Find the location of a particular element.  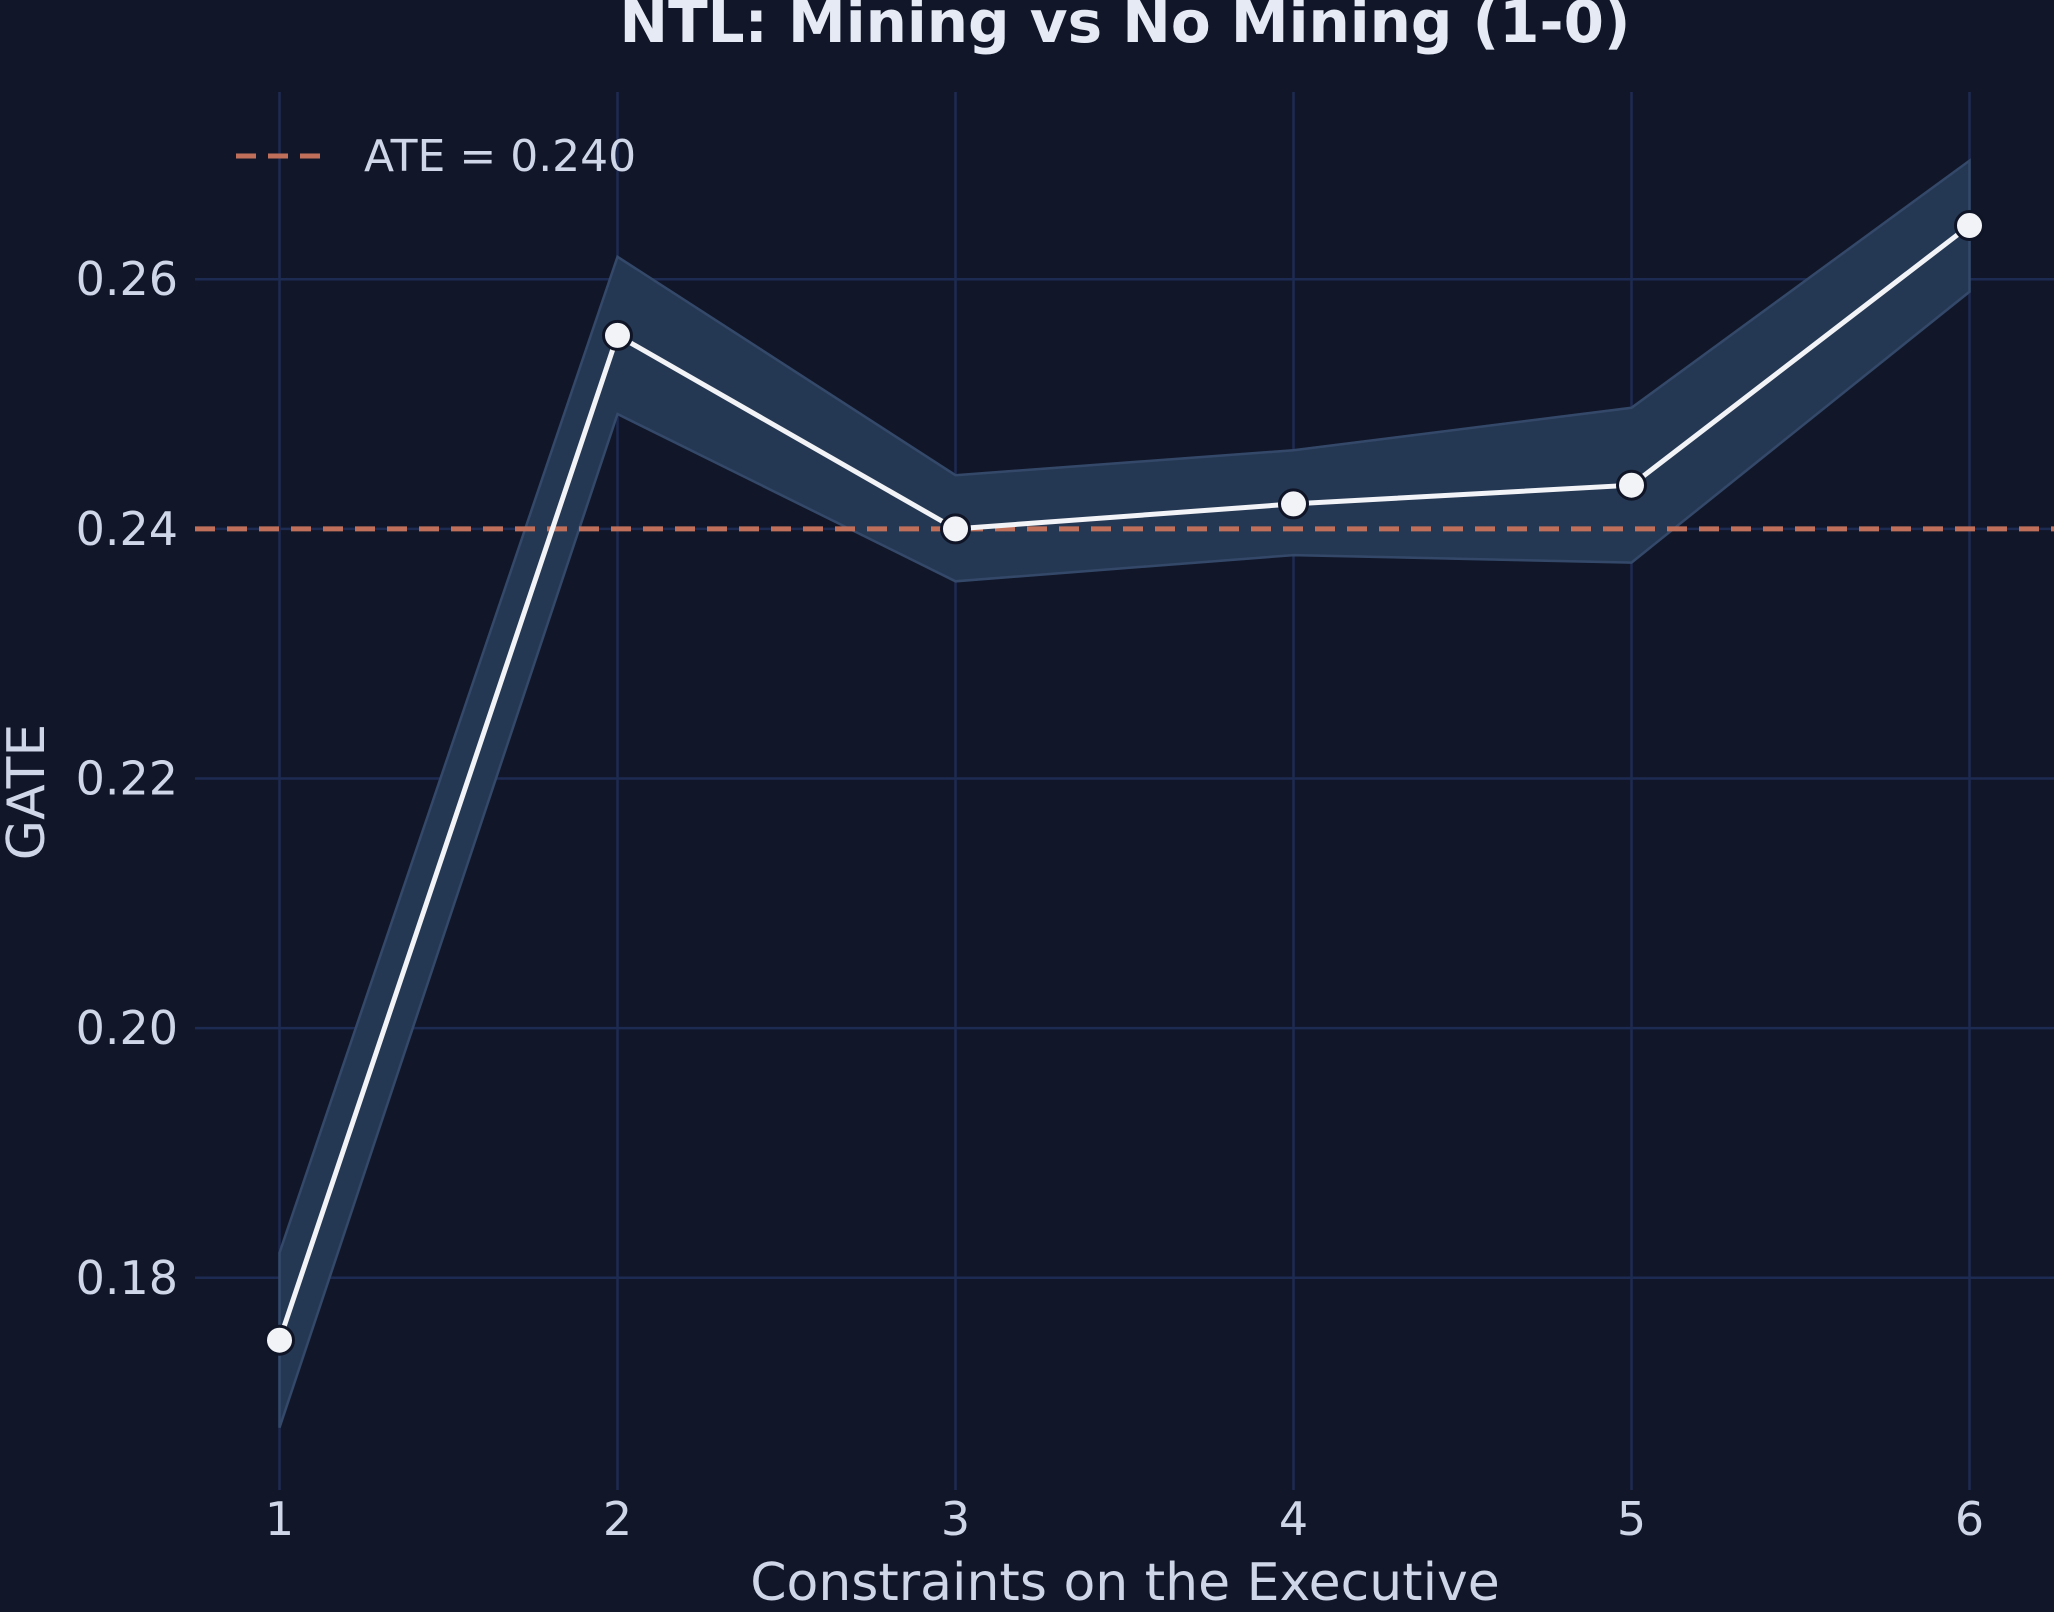

x-axis-label: Constraints on the Executive is located at coordinates (1125, 1582).